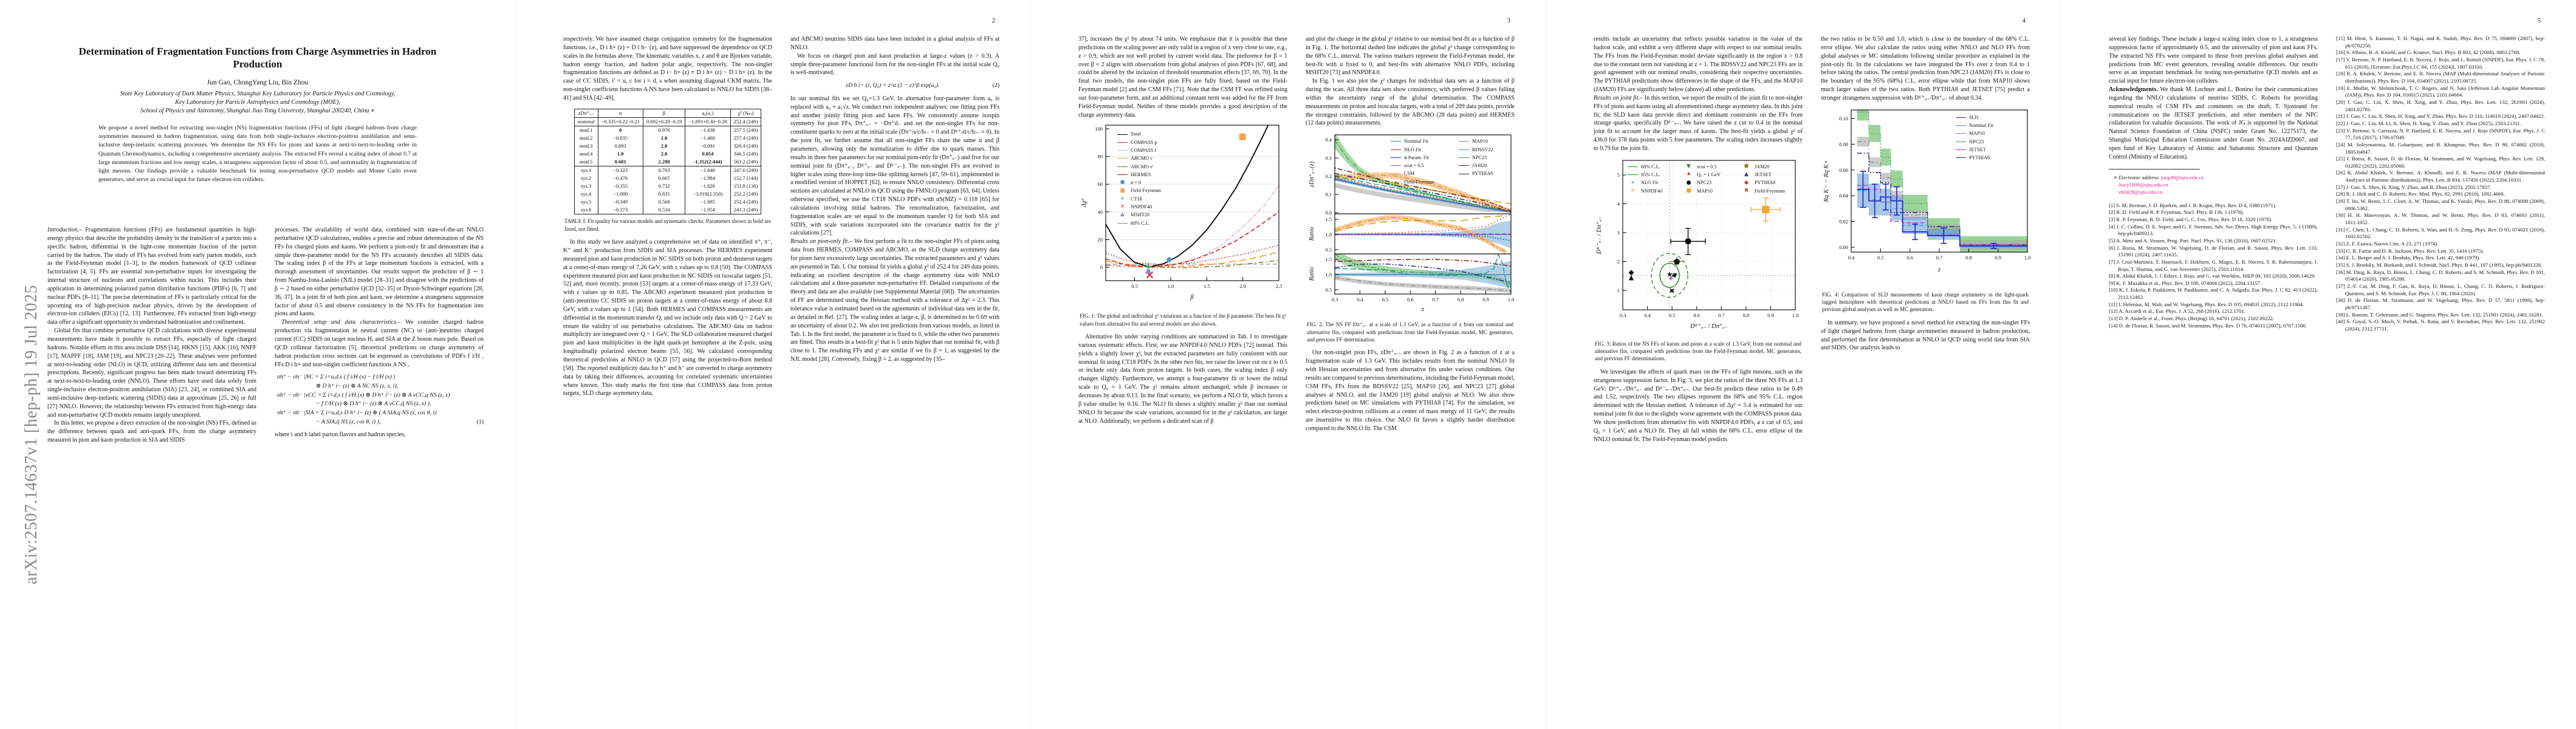  What do you see at coordinates (1148, 270) in the screenshot?
I see `marker-msht20` at bounding box center [1148, 270].